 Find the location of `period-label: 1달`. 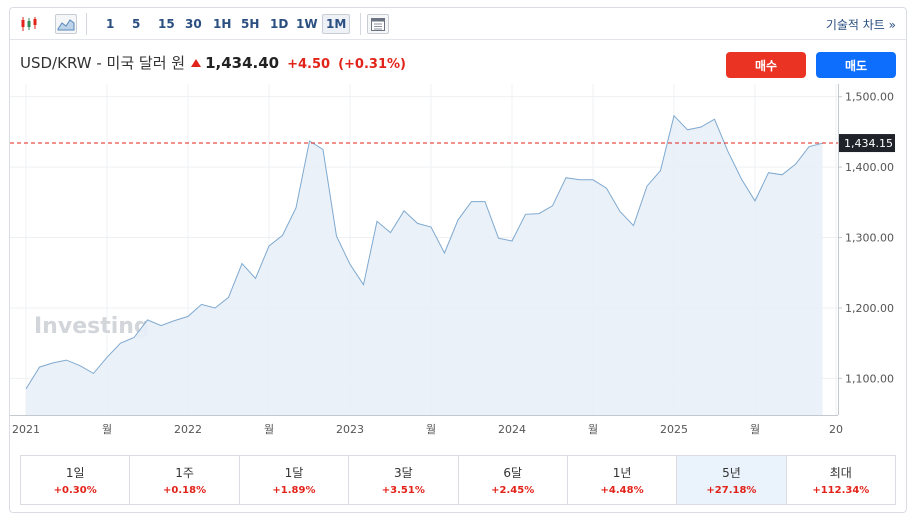

period-label: 1달 is located at coordinates (294, 473).